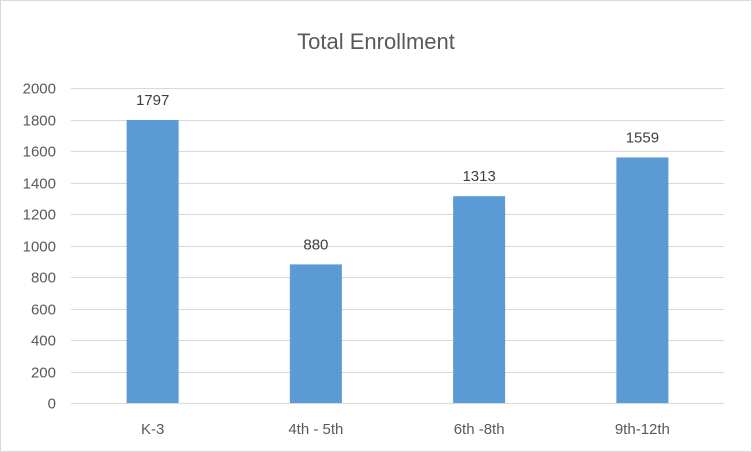  I want to click on y-tick-label: 600, so click(43, 310).